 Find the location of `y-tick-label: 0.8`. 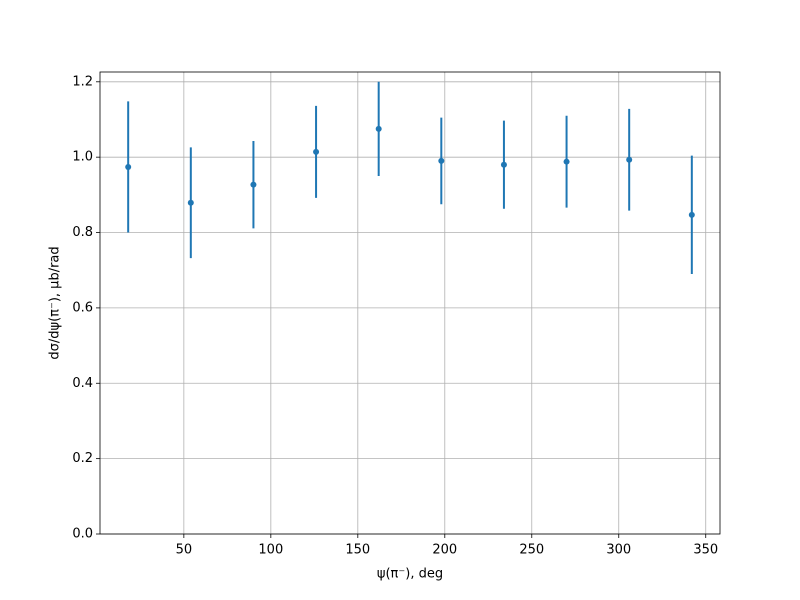

y-tick-label: 0.8 is located at coordinates (82, 232).